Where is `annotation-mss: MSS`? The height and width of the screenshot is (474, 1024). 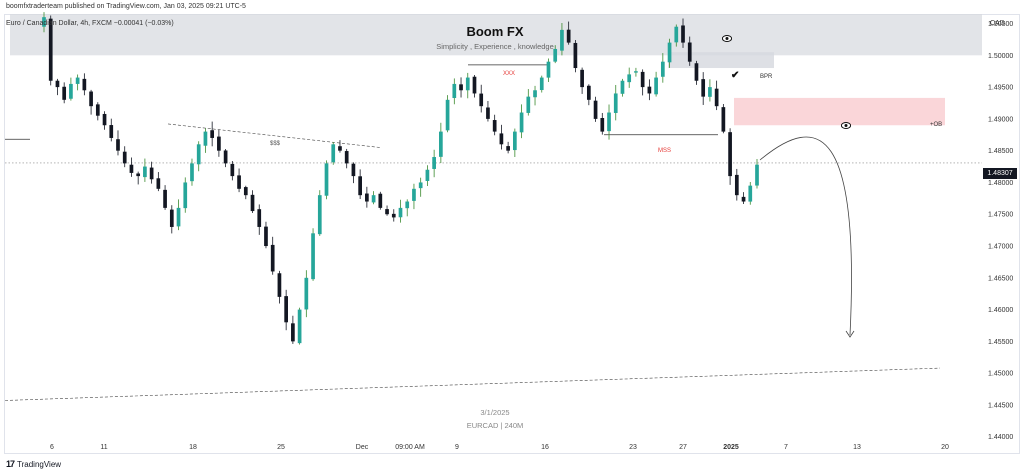
annotation-mss: MSS is located at coordinates (665, 151).